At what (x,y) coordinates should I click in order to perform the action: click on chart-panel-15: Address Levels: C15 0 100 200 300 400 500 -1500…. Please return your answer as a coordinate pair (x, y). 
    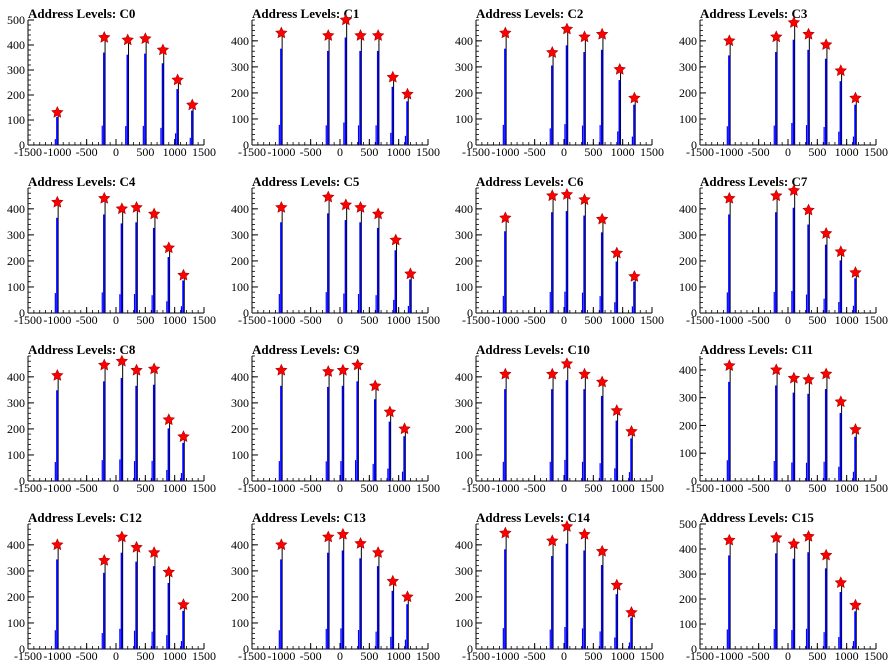
    Looking at the image, I should click on (783, 586).